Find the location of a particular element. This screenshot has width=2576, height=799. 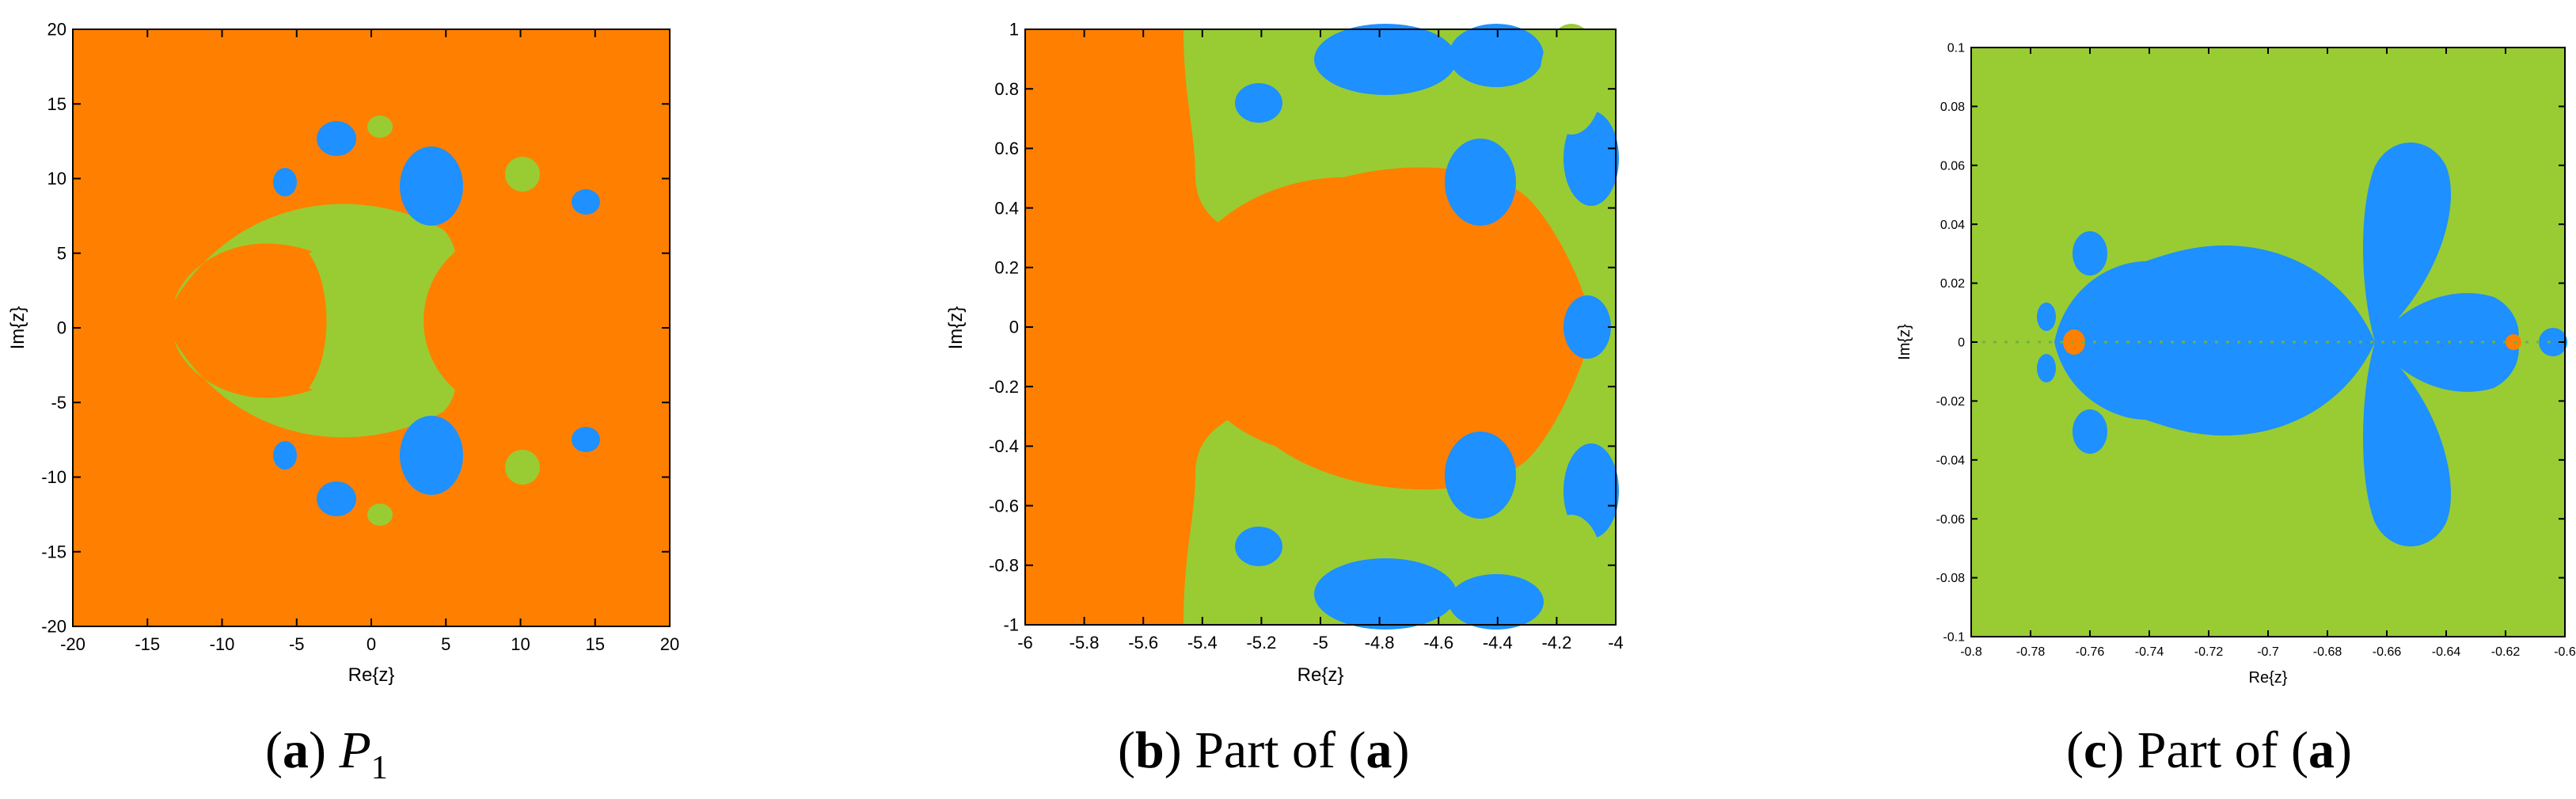

caption-c-letter2: a is located at coordinates (2321, 750).